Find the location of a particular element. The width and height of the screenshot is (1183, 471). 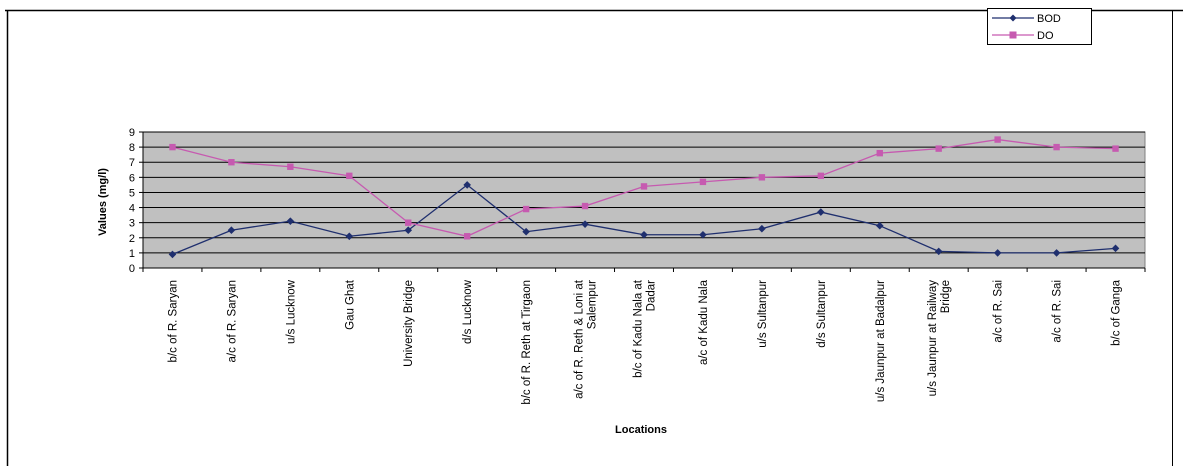

x-tick-label-line: b/c of Ganga is located at coordinates (1117, 312).